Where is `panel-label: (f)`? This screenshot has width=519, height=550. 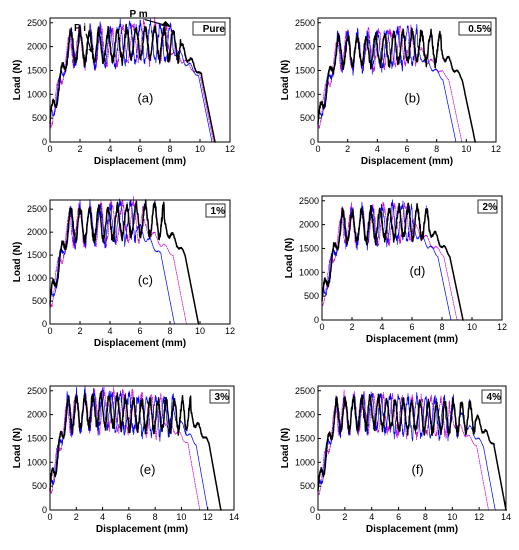
panel-label: (f) is located at coordinates (417, 469).